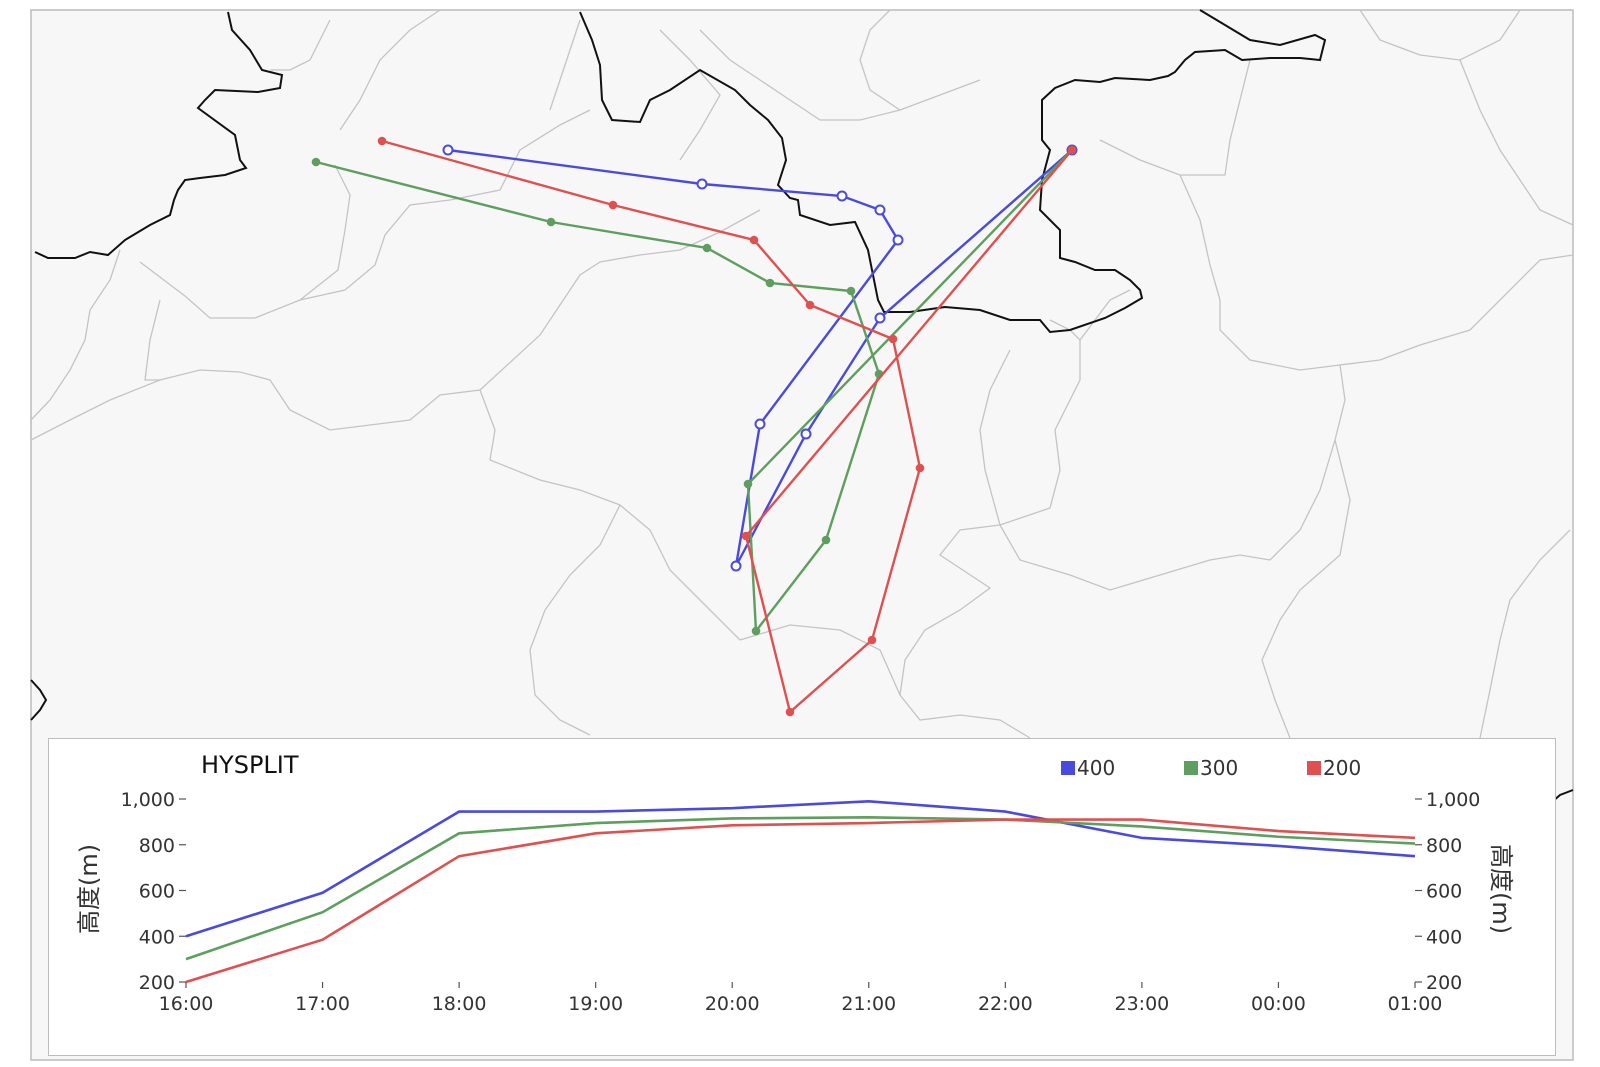 The image size is (1600, 1067). What do you see at coordinates (1415, 1004) in the screenshot?
I see `x-tick-label: 01:00` at bounding box center [1415, 1004].